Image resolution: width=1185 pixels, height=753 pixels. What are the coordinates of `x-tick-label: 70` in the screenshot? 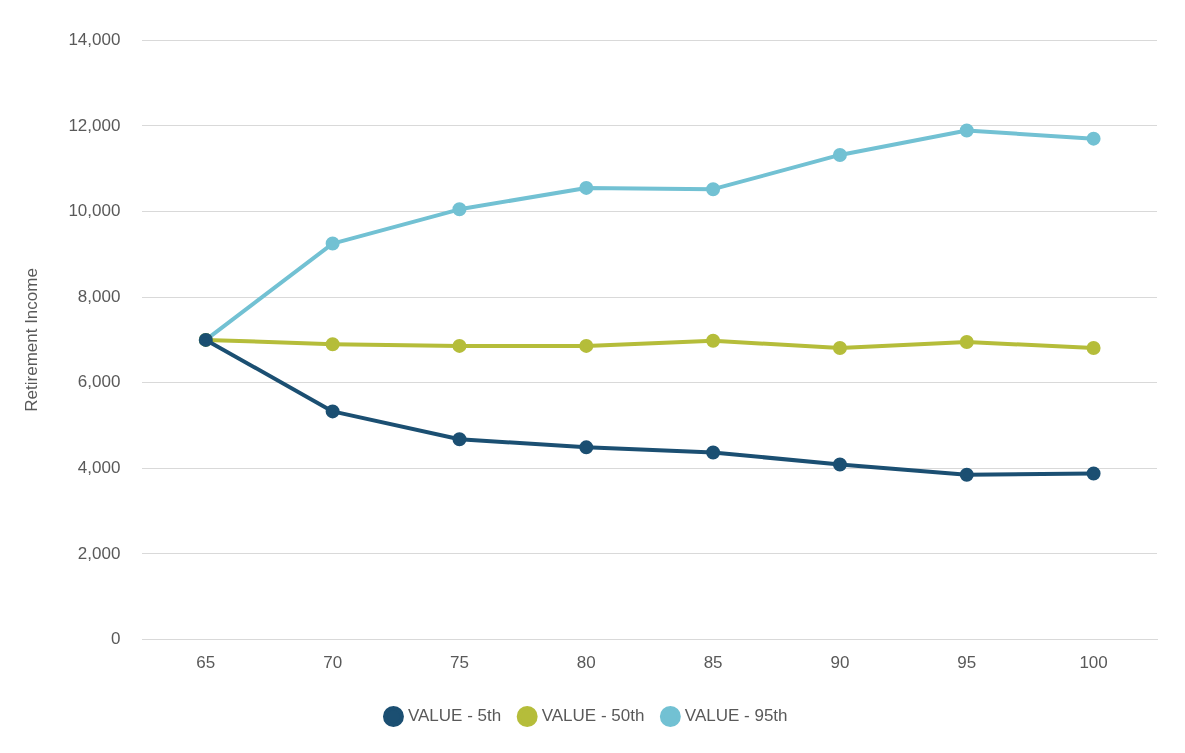 It's located at (333, 663).